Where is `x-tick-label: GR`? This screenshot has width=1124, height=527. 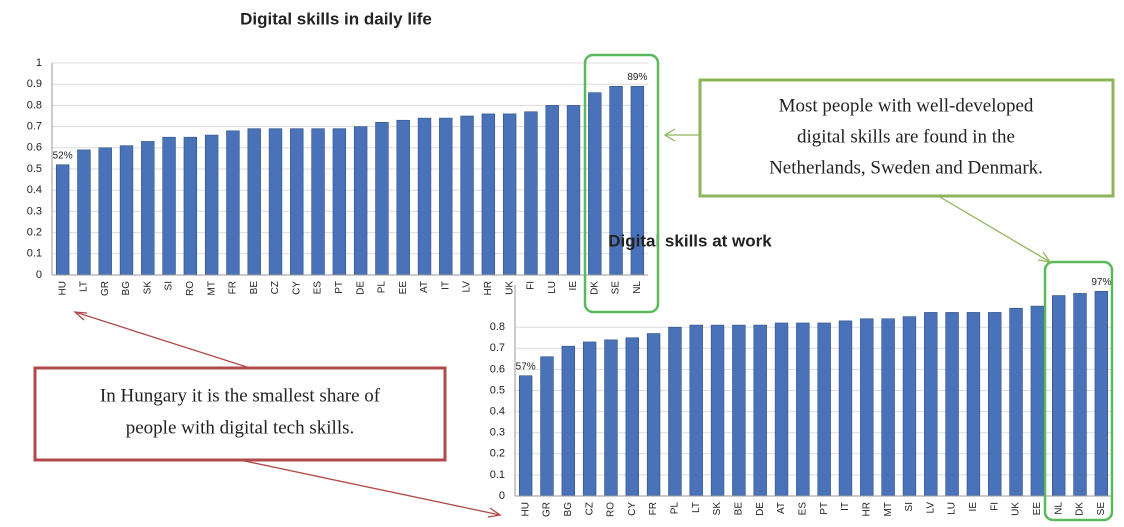
x-tick-label: GR is located at coordinates (547, 509).